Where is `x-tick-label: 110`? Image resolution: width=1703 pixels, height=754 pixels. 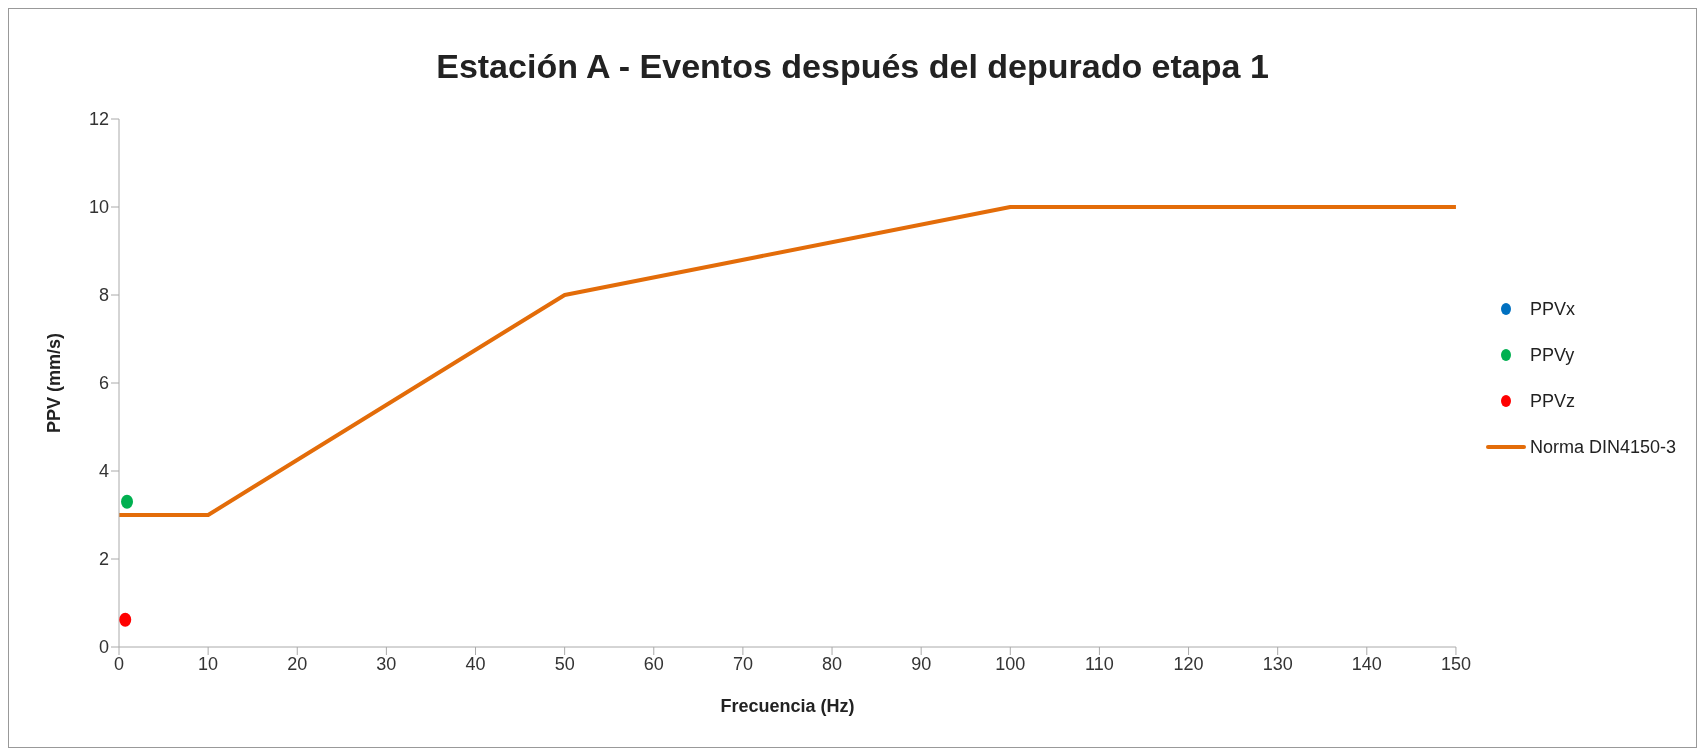
x-tick-label: 110 is located at coordinates (1099, 663).